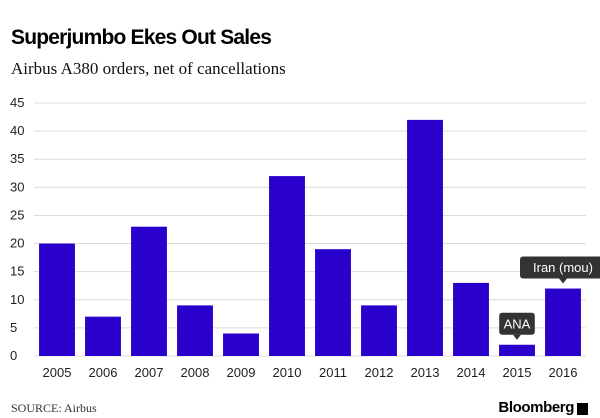 This screenshot has height=418, width=600. I want to click on x-tick-label: 2006, so click(103, 372).